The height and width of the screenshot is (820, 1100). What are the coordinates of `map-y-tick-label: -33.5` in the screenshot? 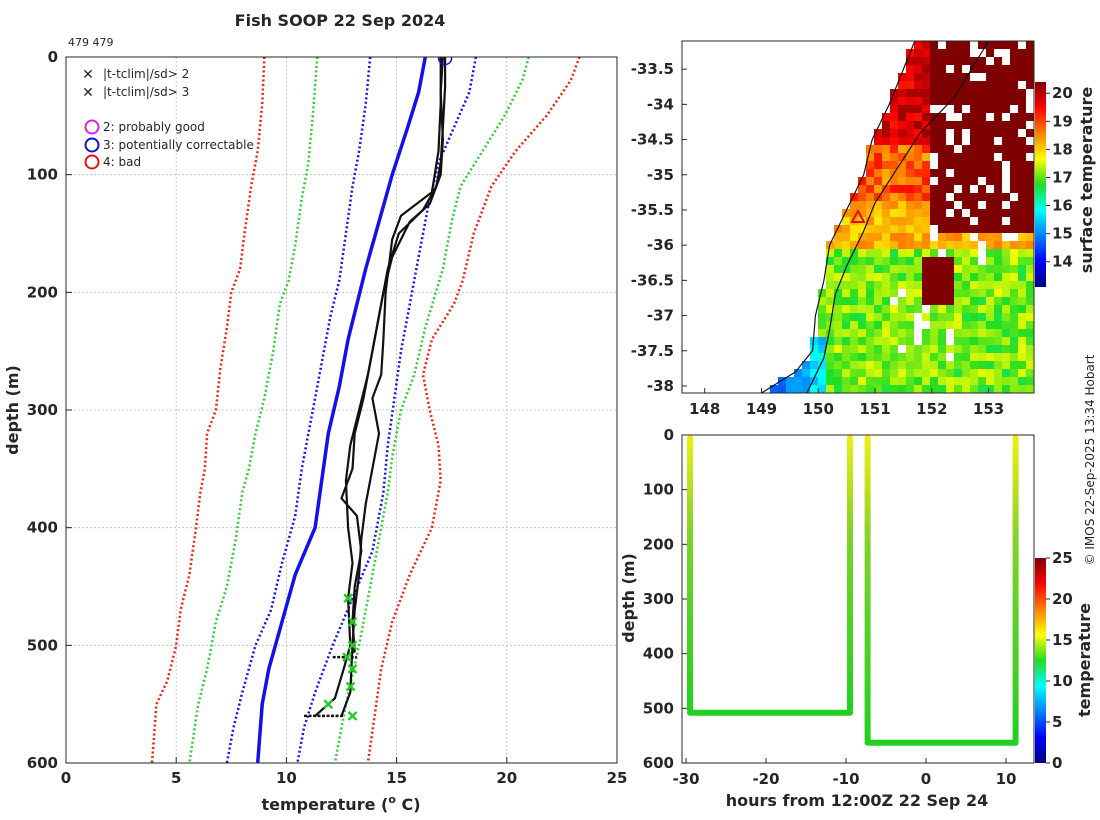 It's located at (652, 69).